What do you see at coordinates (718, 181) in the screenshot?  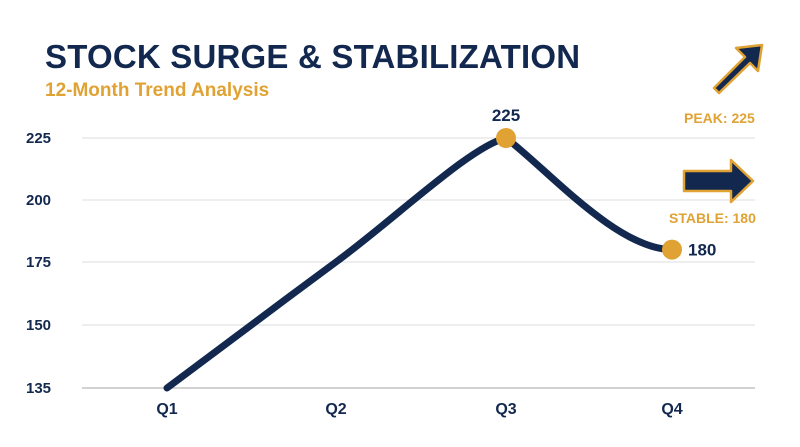 I see `arrow-right-icon` at bounding box center [718, 181].